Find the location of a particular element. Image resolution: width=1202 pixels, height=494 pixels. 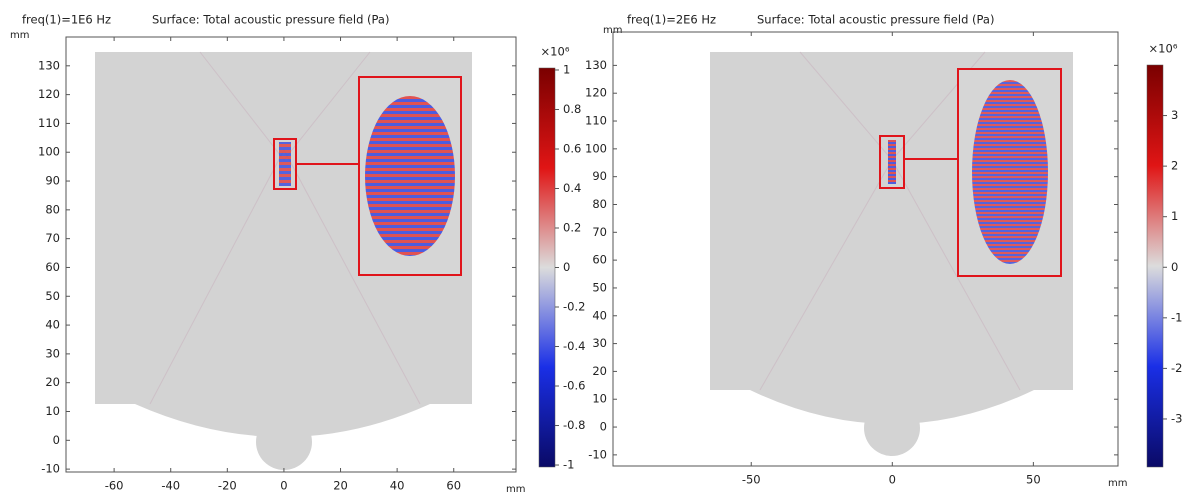

colorbar-tick-label: -0.2 is located at coordinates (574, 307).